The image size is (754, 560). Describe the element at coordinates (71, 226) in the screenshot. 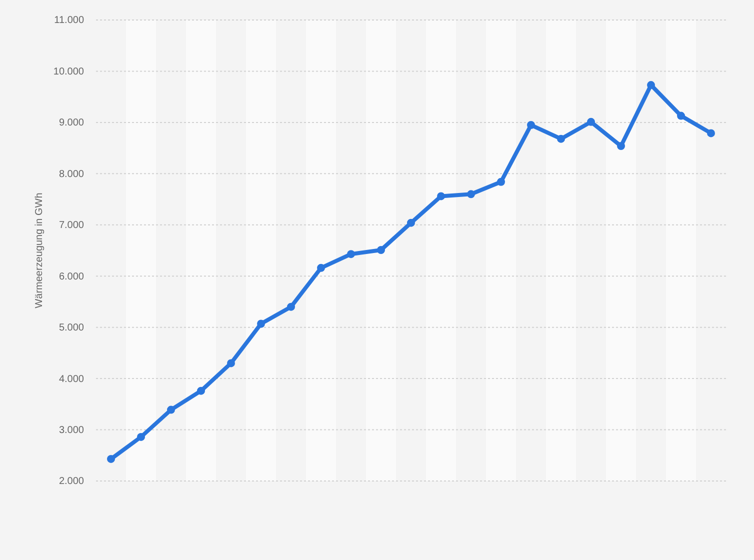

I see `y-tick-label: 7.000` at that location.